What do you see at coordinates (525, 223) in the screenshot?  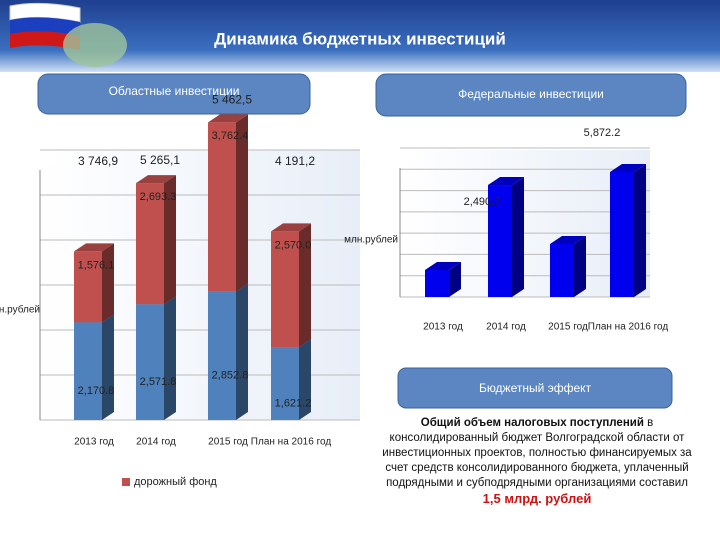 I see `back-wall` at bounding box center [525, 223].